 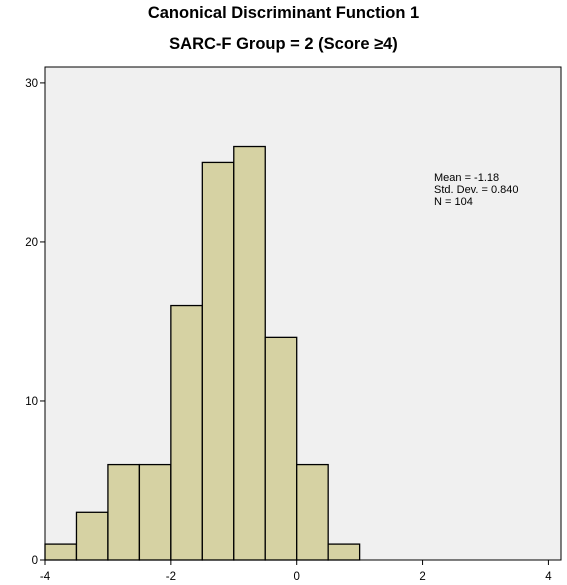 What do you see at coordinates (31, 402) in the screenshot?
I see `y-tick-label: 10` at bounding box center [31, 402].